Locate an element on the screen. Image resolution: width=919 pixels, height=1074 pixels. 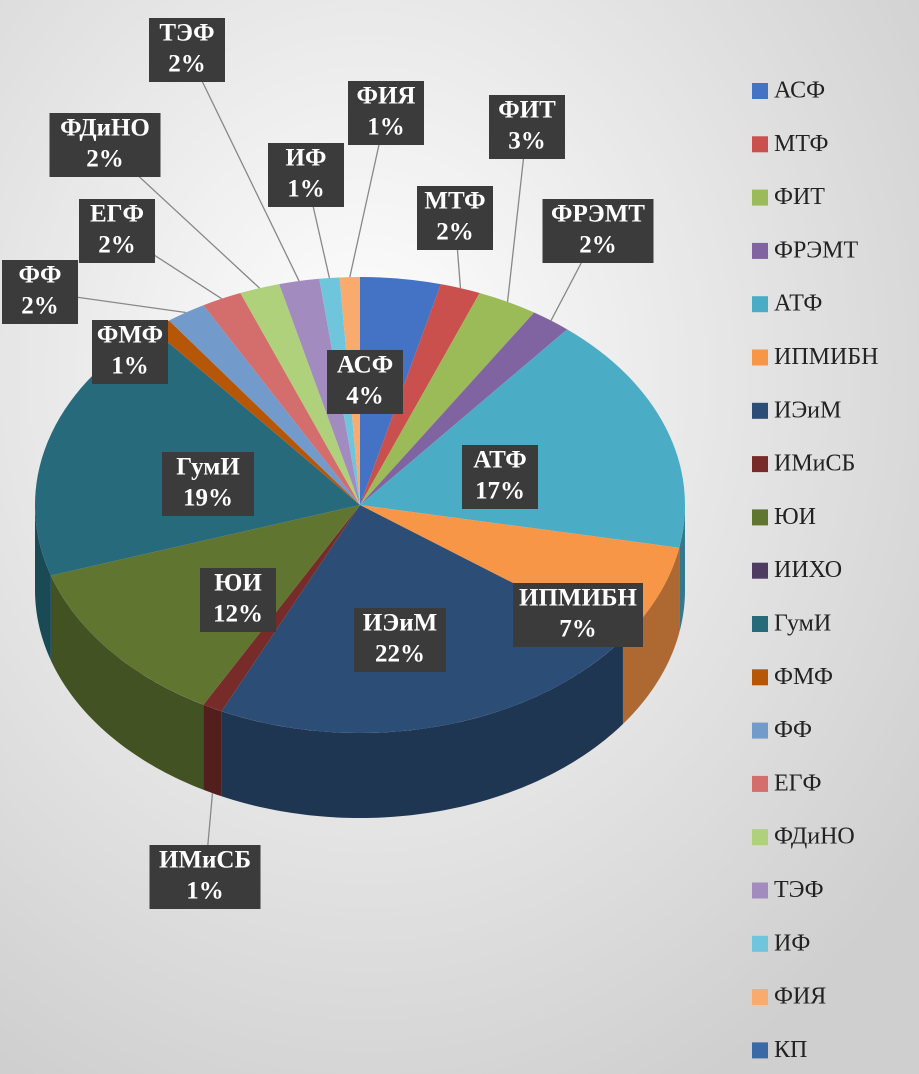
label-name: ЮИ is located at coordinates (238, 583).